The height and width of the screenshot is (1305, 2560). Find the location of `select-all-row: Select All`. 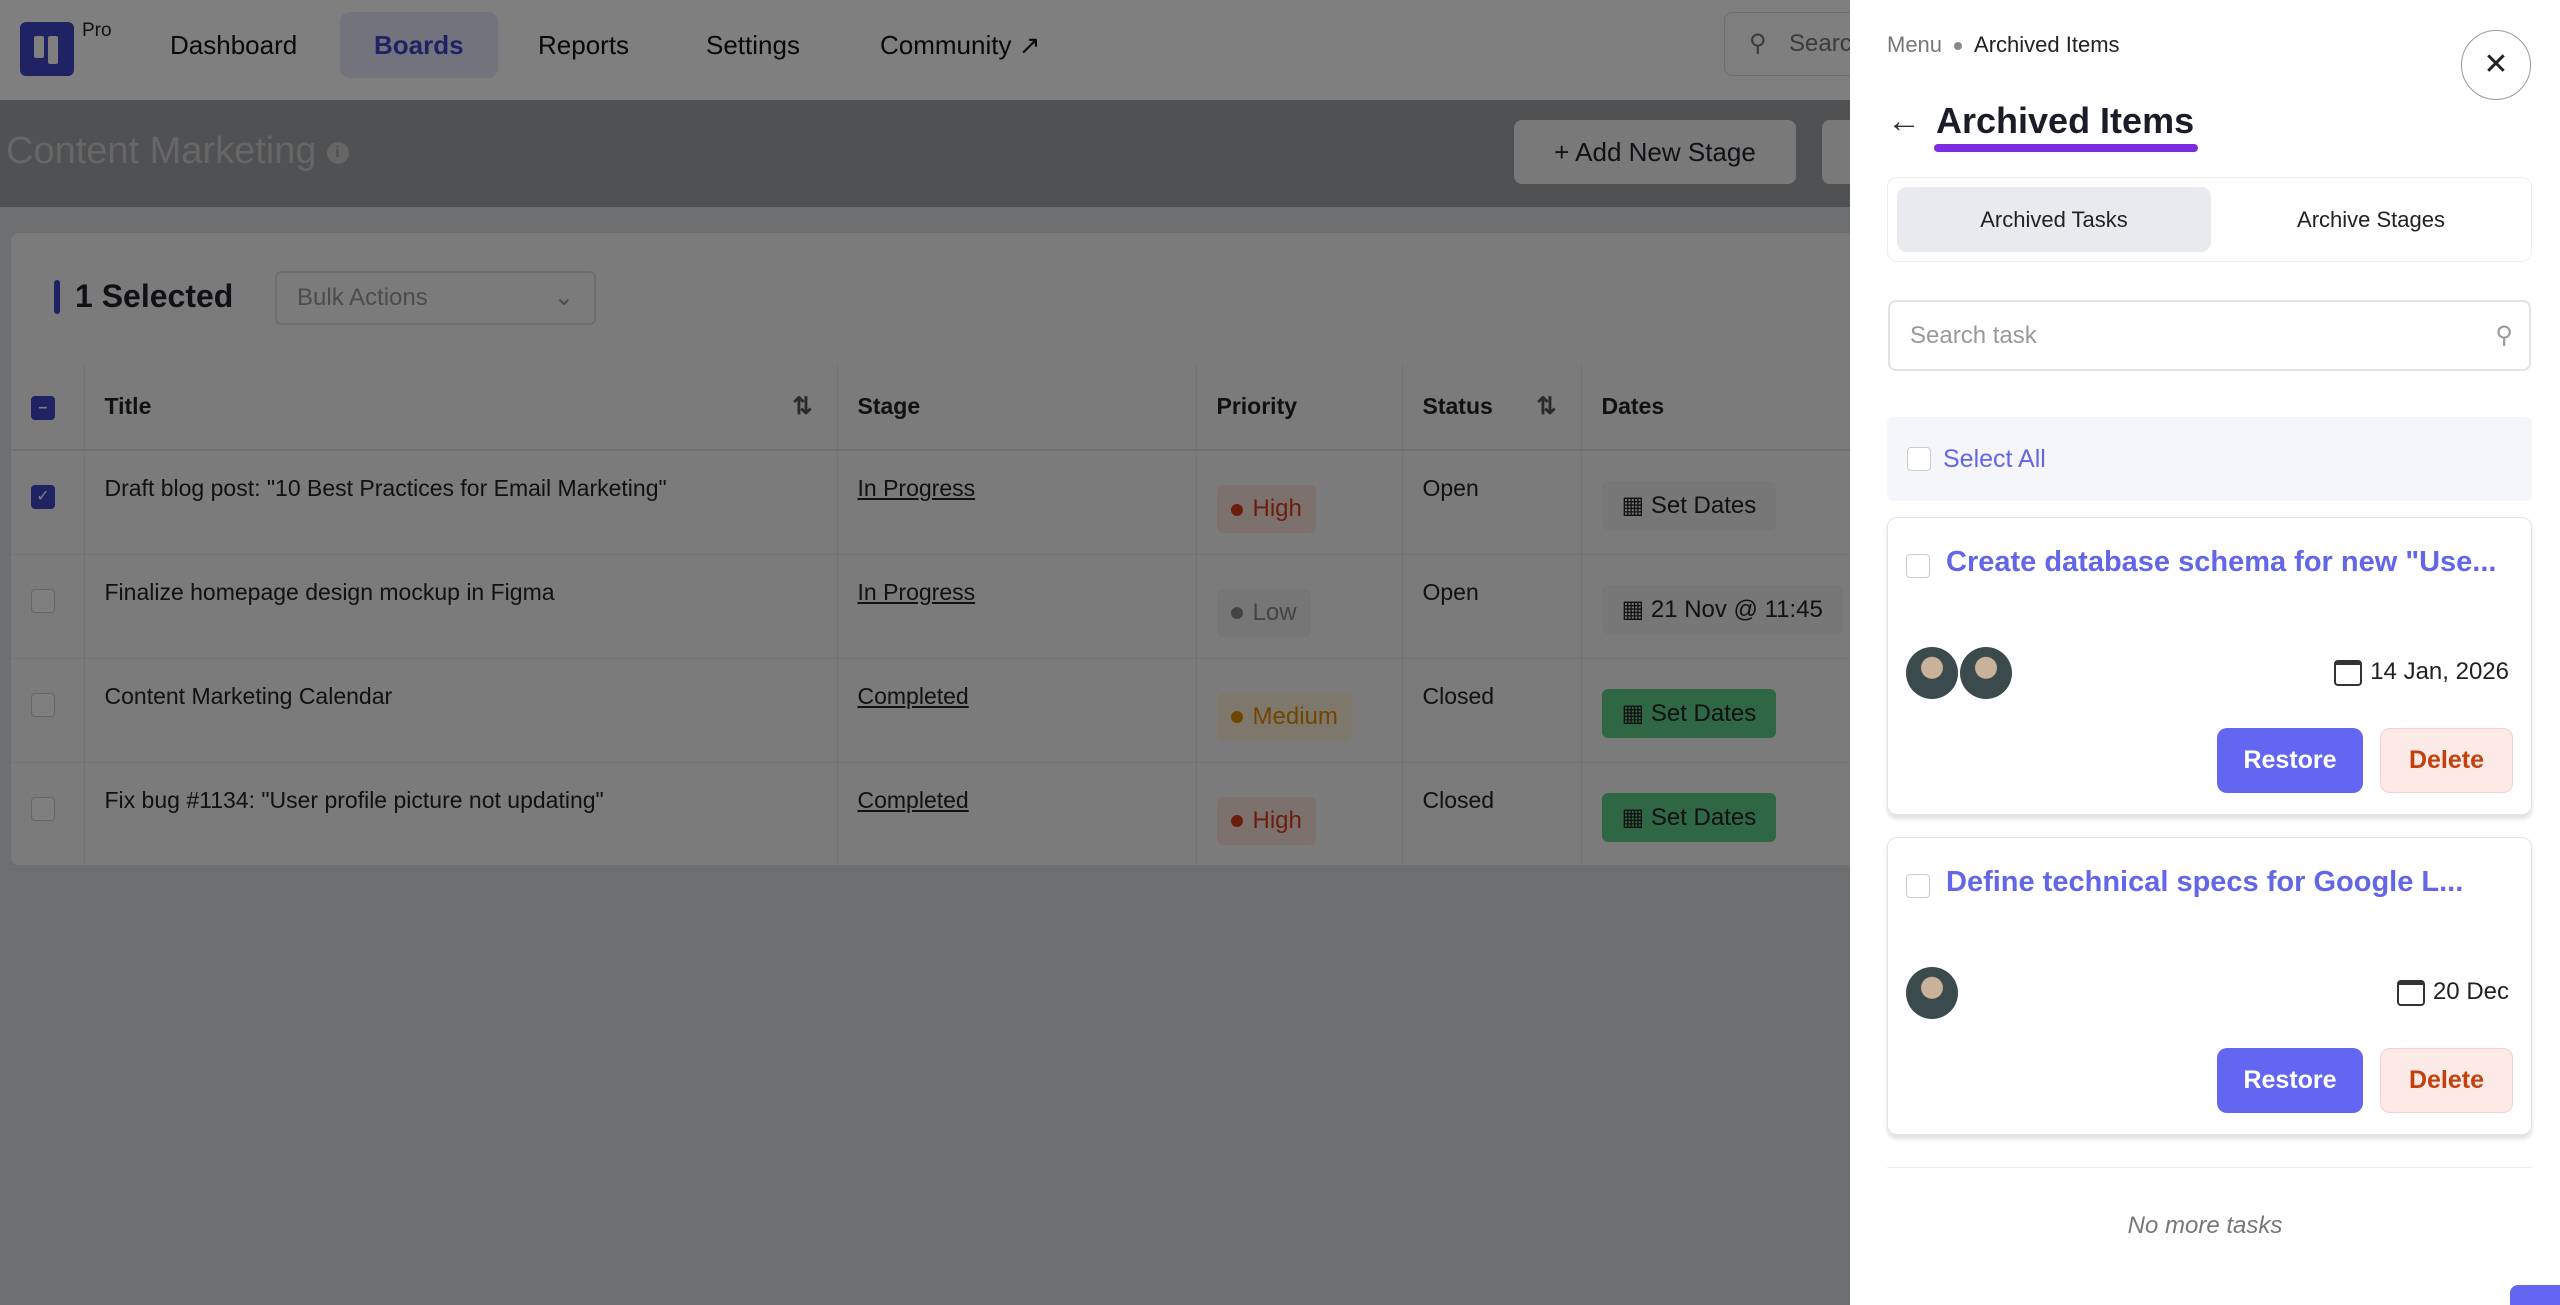

select-all-row: Select All is located at coordinates (2209, 459).